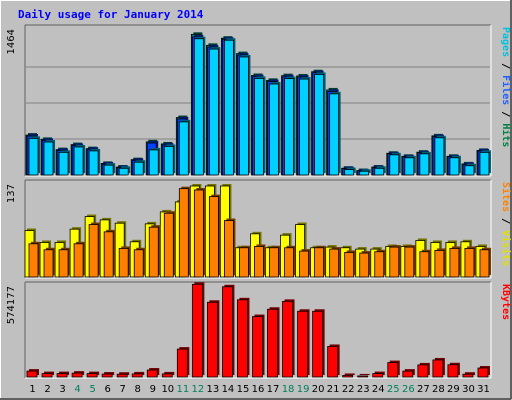 Image resolution: width=512 pixels, height=400 pixels. Describe the element at coordinates (213, 389) in the screenshot. I see `x-tick-label: 13` at that location.